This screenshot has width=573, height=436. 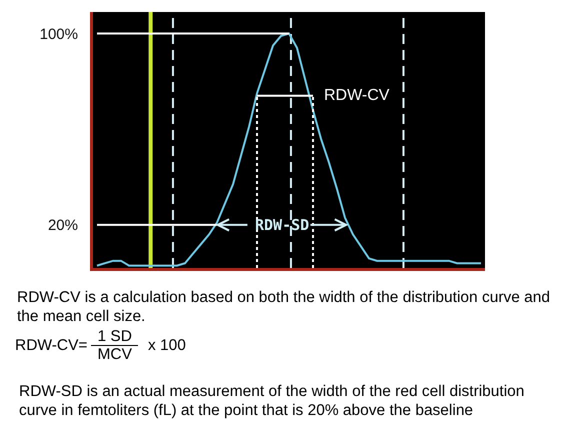 I want to click on annotation: RDW-SD, so click(x=282, y=225).